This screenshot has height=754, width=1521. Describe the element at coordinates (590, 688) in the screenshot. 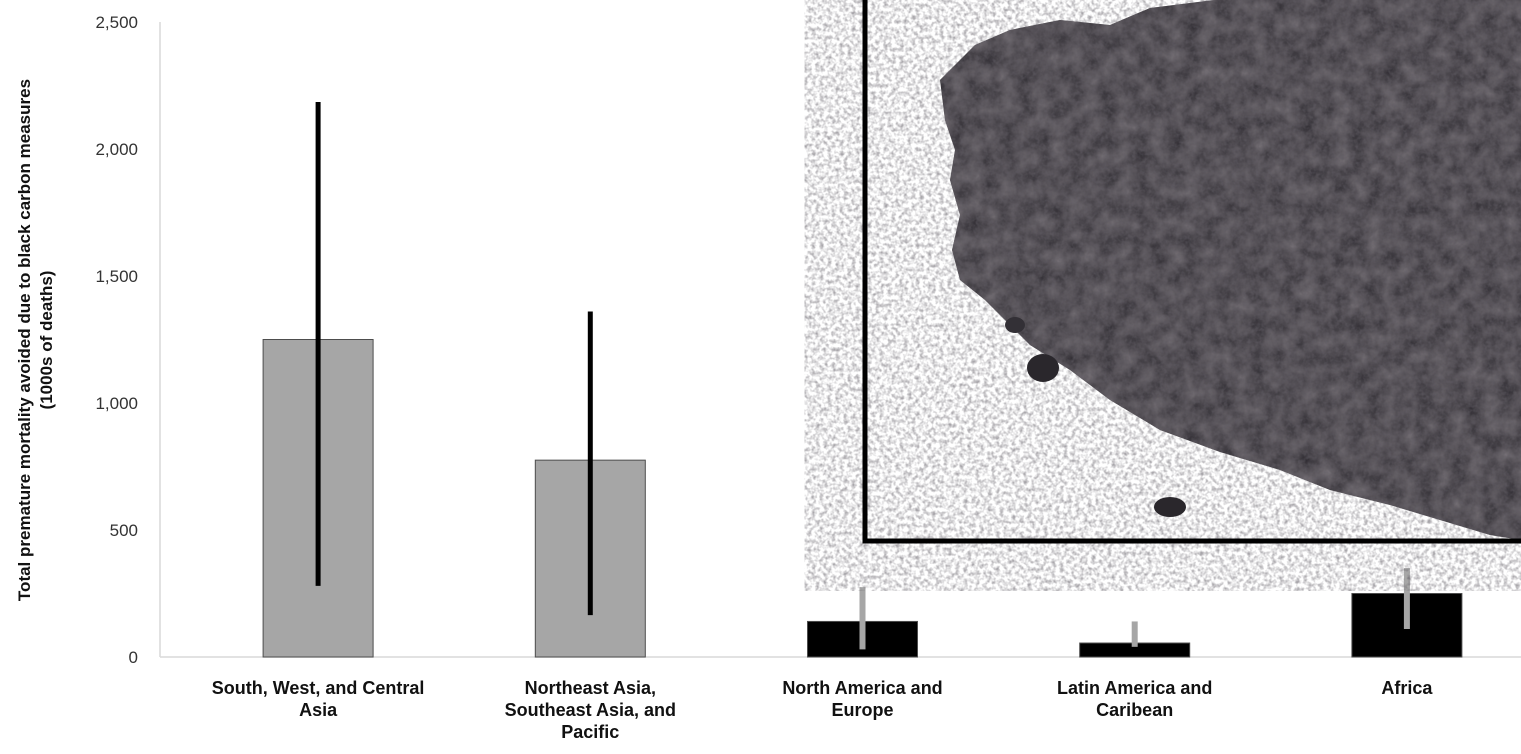

I see `x-category-label: Northeast Asia,` at that location.